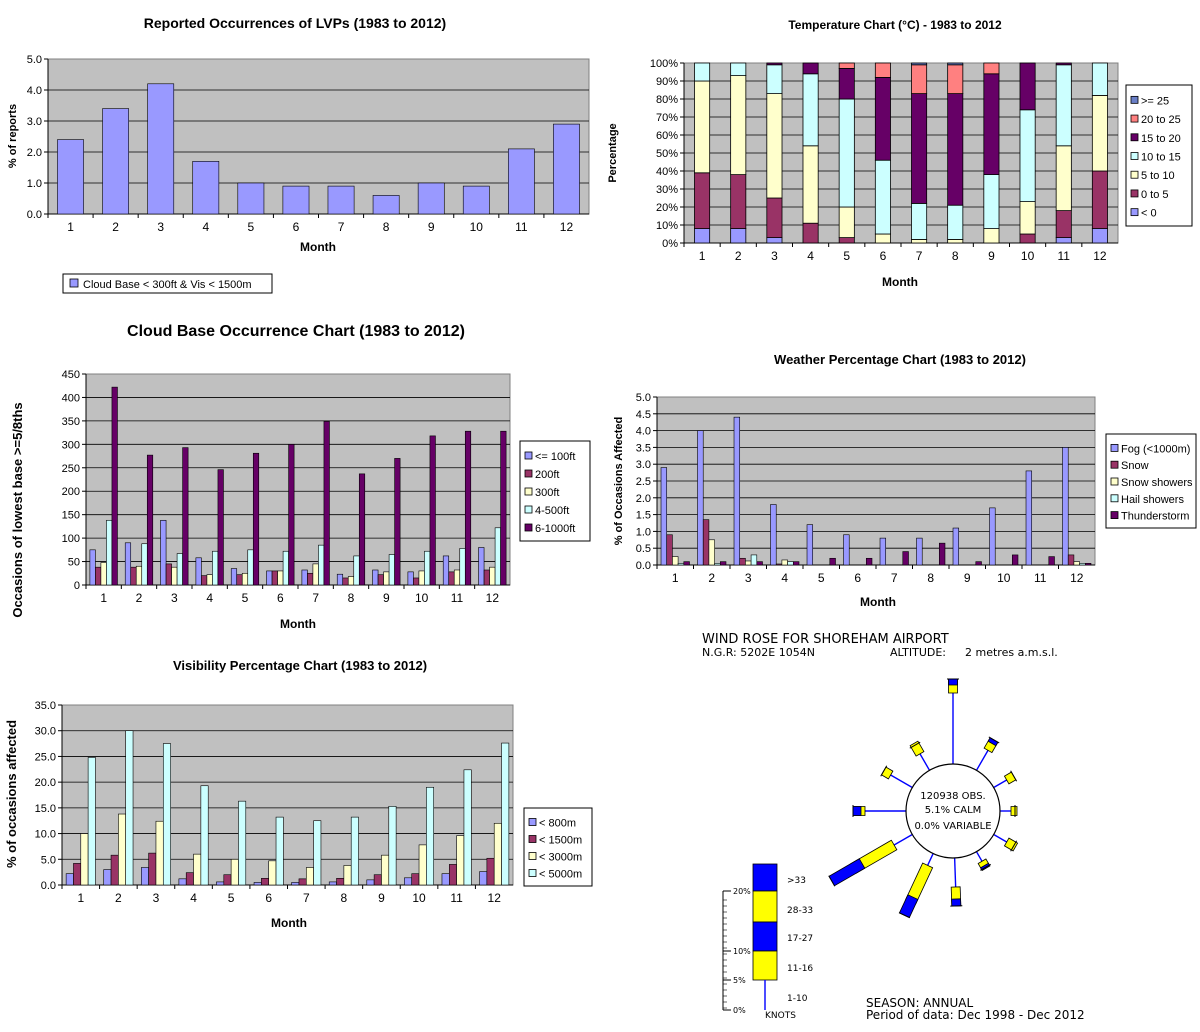 The width and height of the screenshot is (1200, 1032). Describe the element at coordinates (895, 25) in the screenshot. I see `chart-title: Temperature Chart (°C) - 1983 to 2012` at that location.